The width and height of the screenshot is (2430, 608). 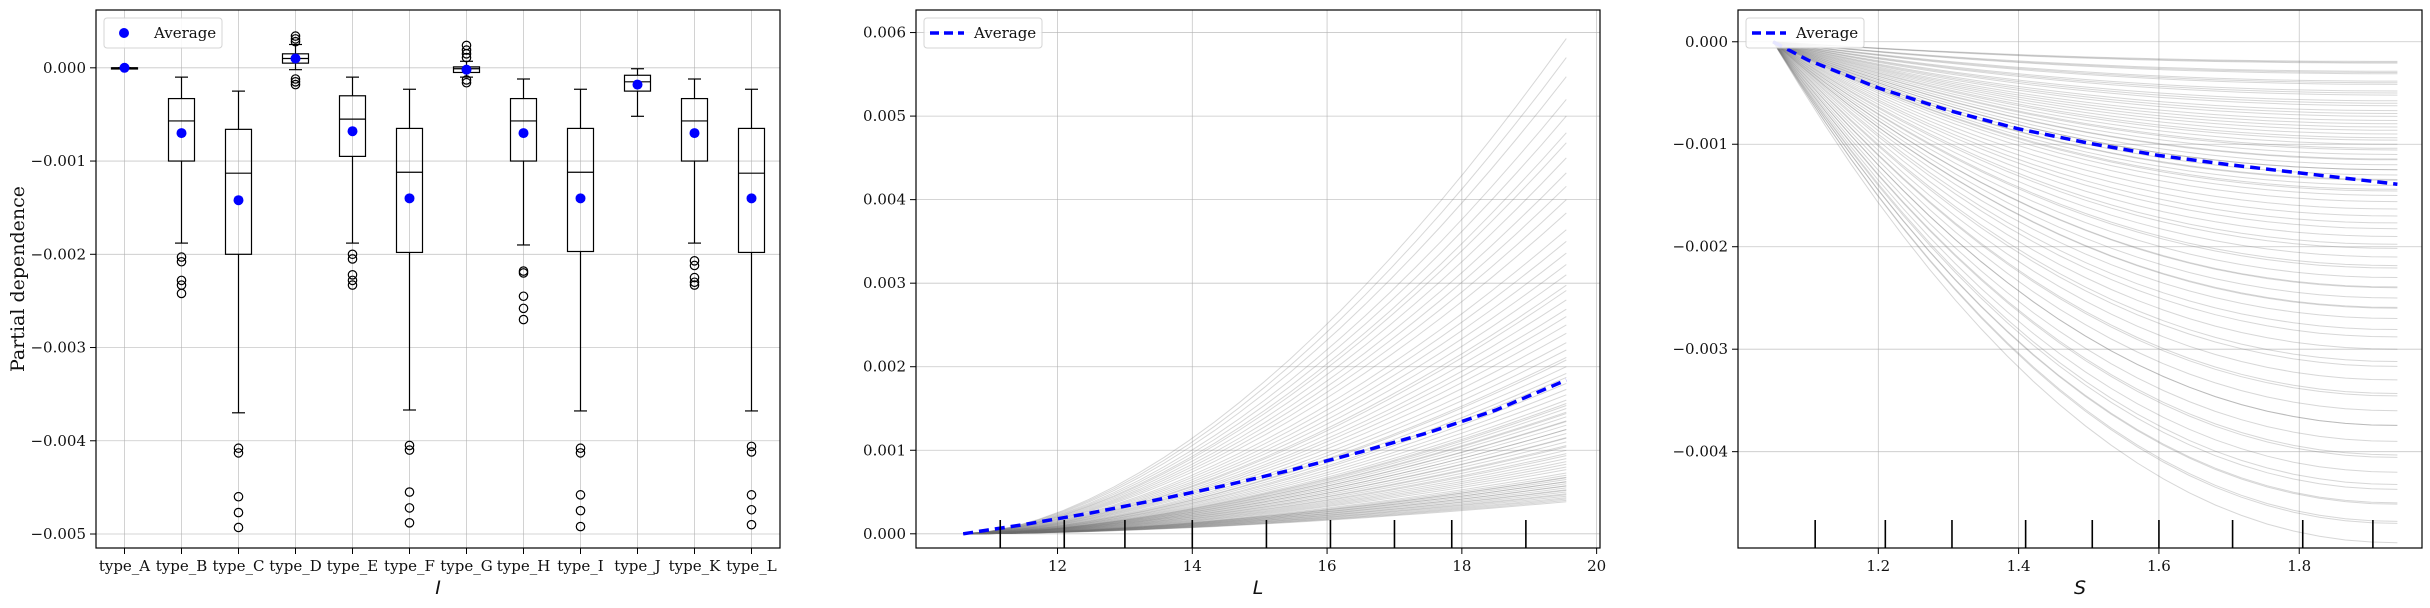 What do you see at coordinates (695, 566) in the screenshot?
I see `x-tick-label: type_K` at bounding box center [695, 566].